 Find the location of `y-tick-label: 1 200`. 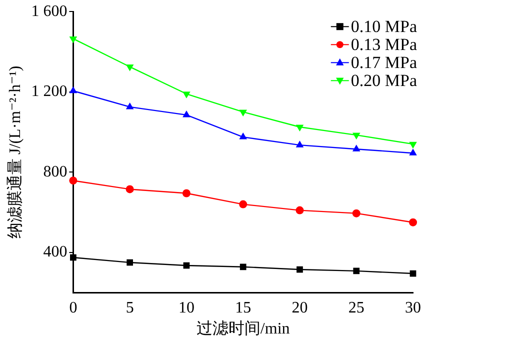

y-tick-label: 1 200 is located at coordinates (49, 91).